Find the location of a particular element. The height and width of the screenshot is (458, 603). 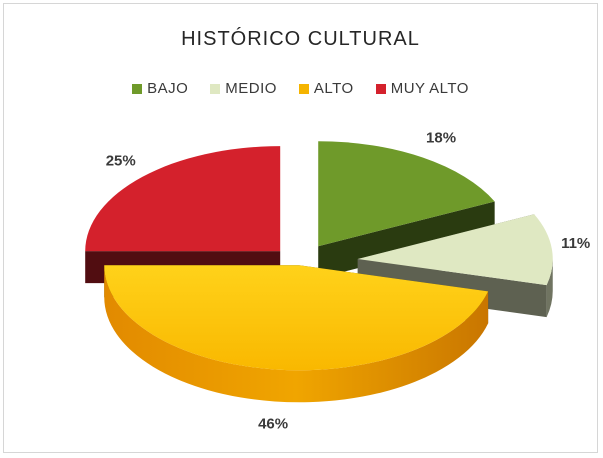

pie-slice-top-medio is located at coordinates (455, 250).